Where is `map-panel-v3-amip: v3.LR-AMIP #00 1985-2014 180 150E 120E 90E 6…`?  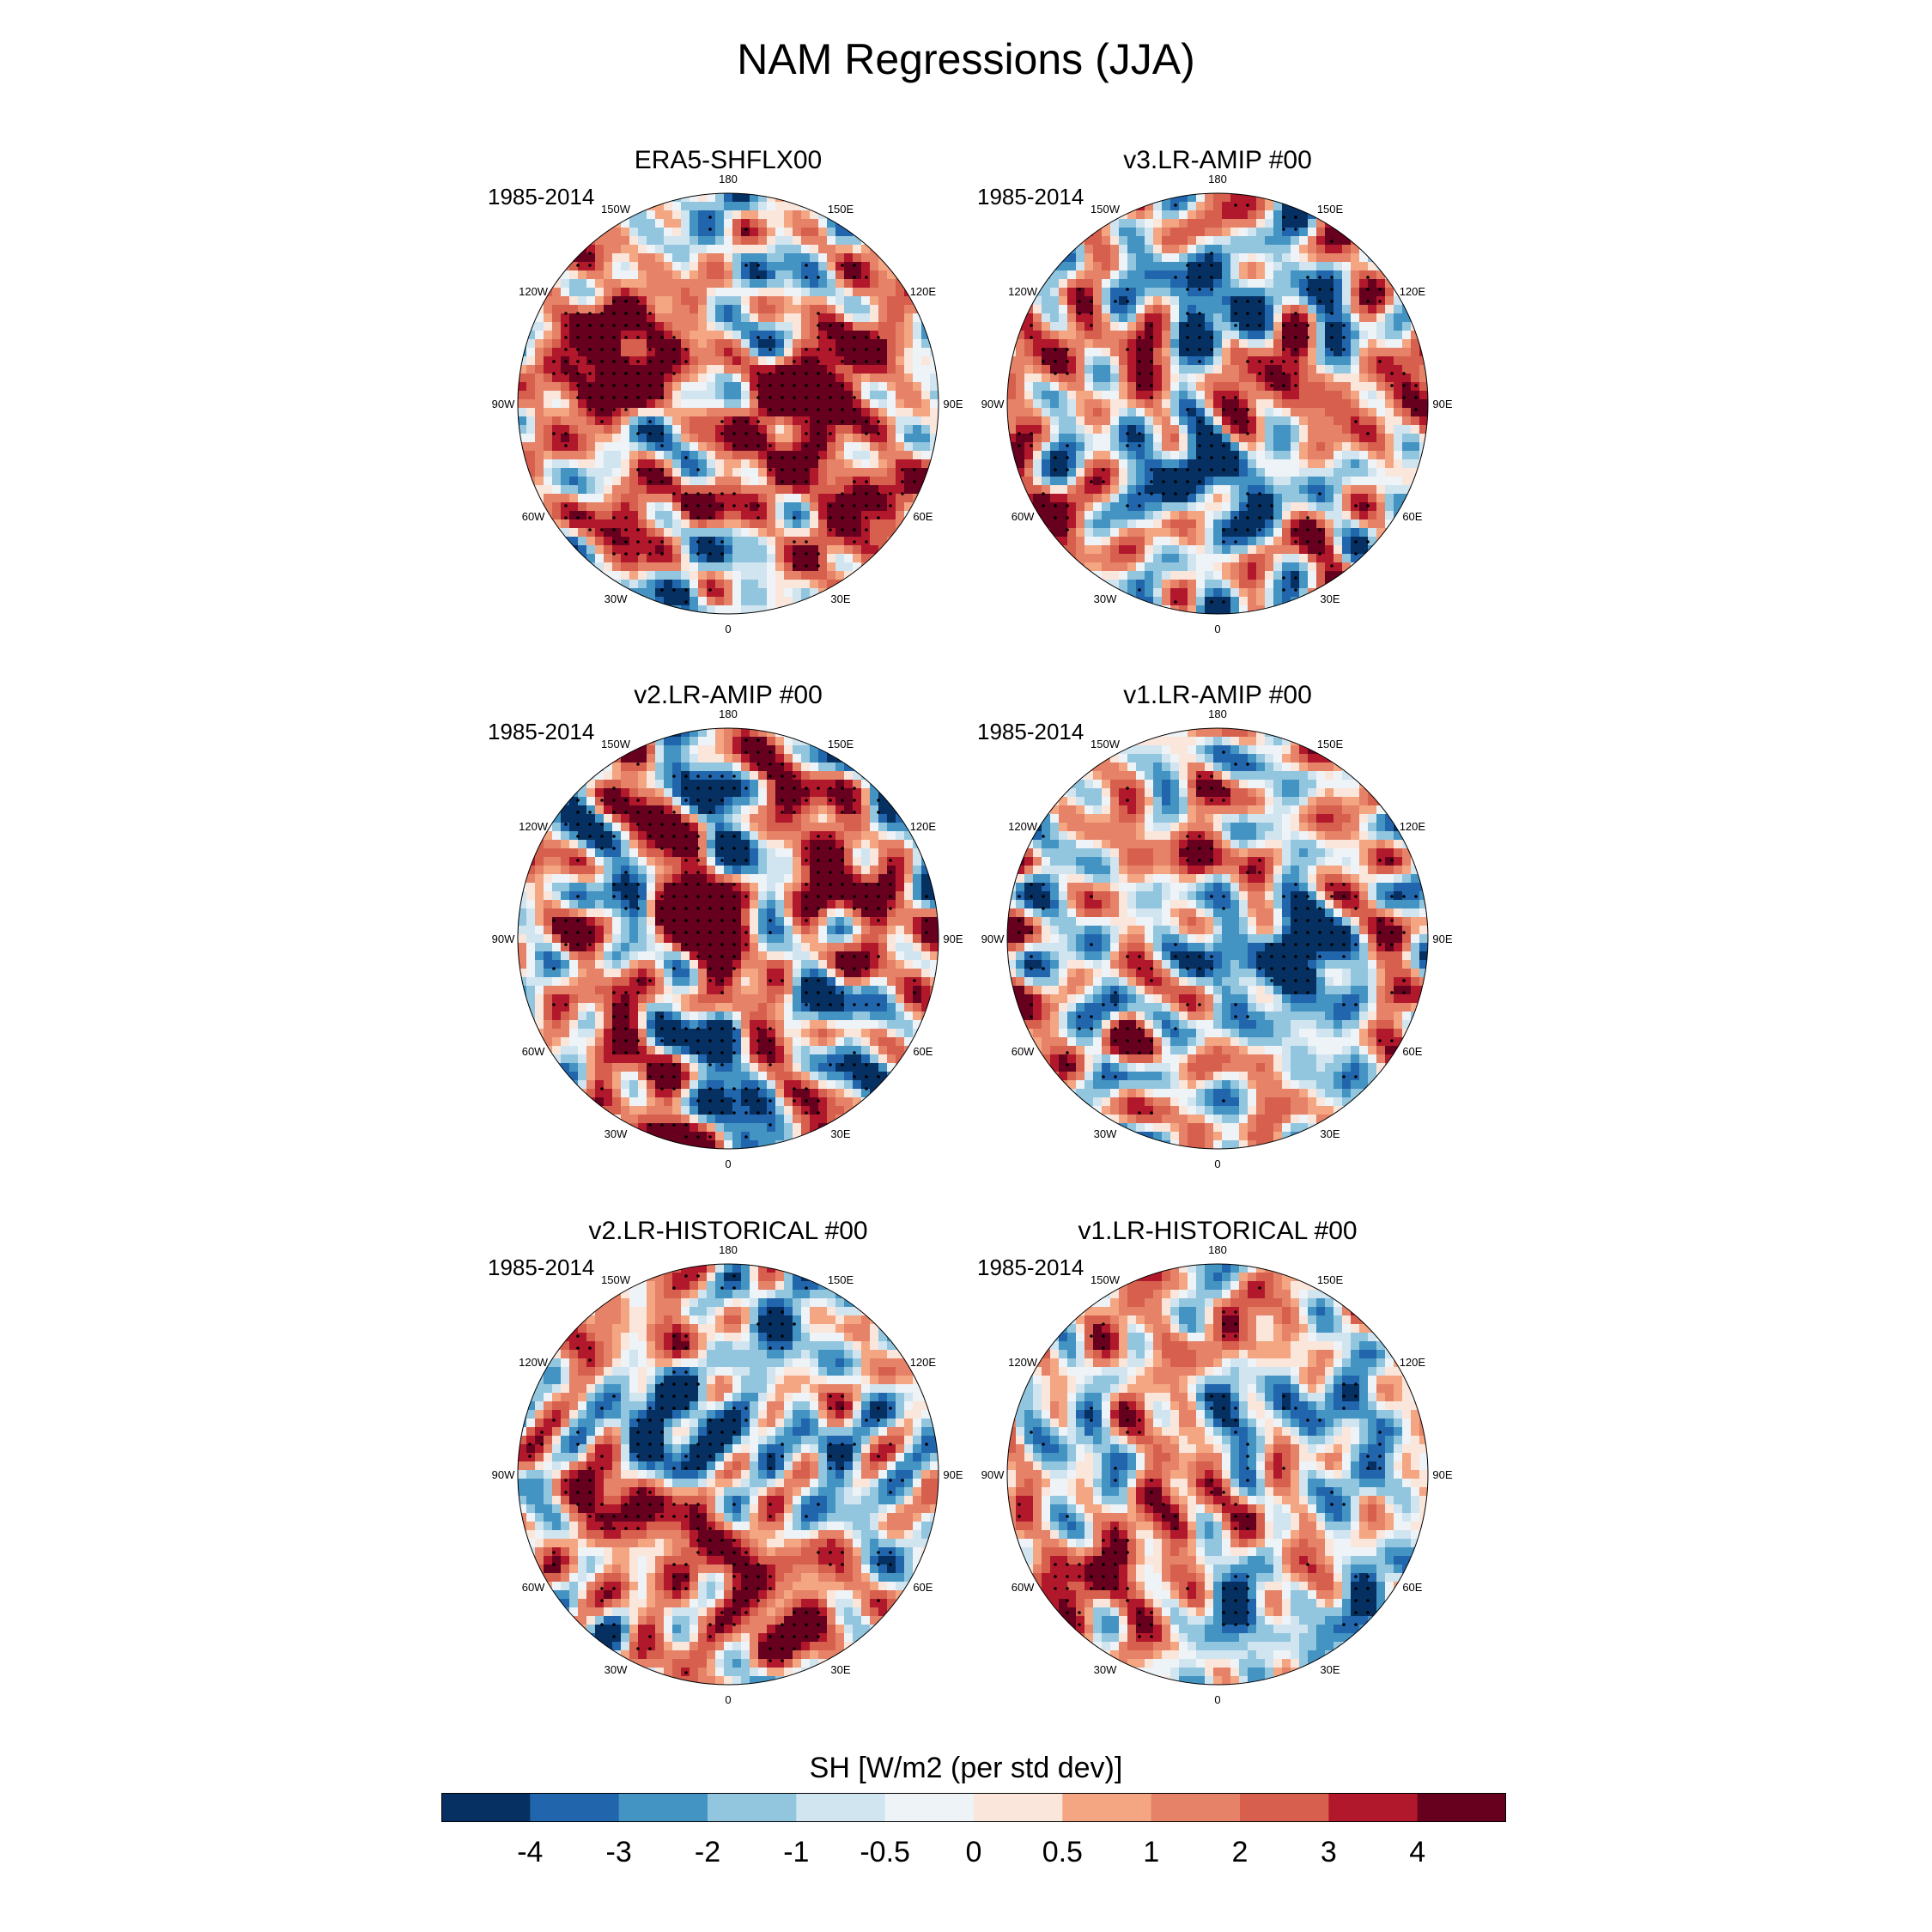
map-panel-v3-amip: v3.LR-AMIP #00 1985-2014 180 150E 120E 90E 6… is located at coordinates (1217, 403).